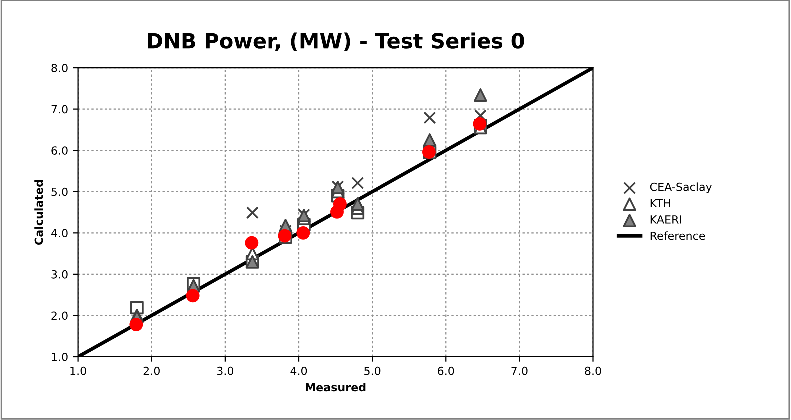 Image resolution: width=791 pixels, height=420 pixels. What do you see at coordinates (336, 387) in the screenshot?
I see `x-axis-title: Measured` at bounding box center [336, 387].